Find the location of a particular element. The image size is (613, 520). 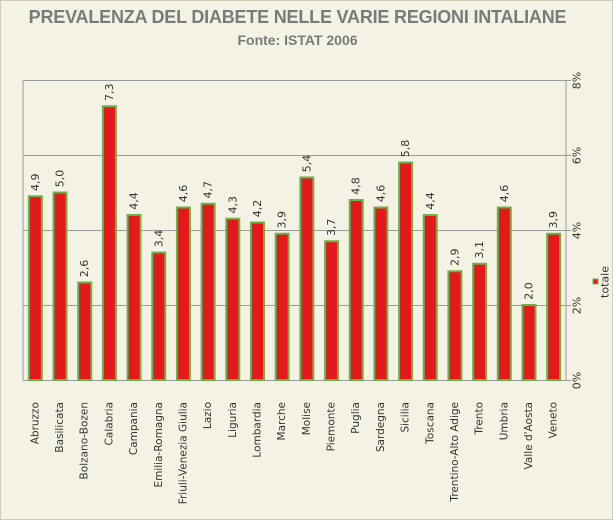

chart-subtitle: Fonte: ISTAT 2006 is located at coordinates (297, 40).